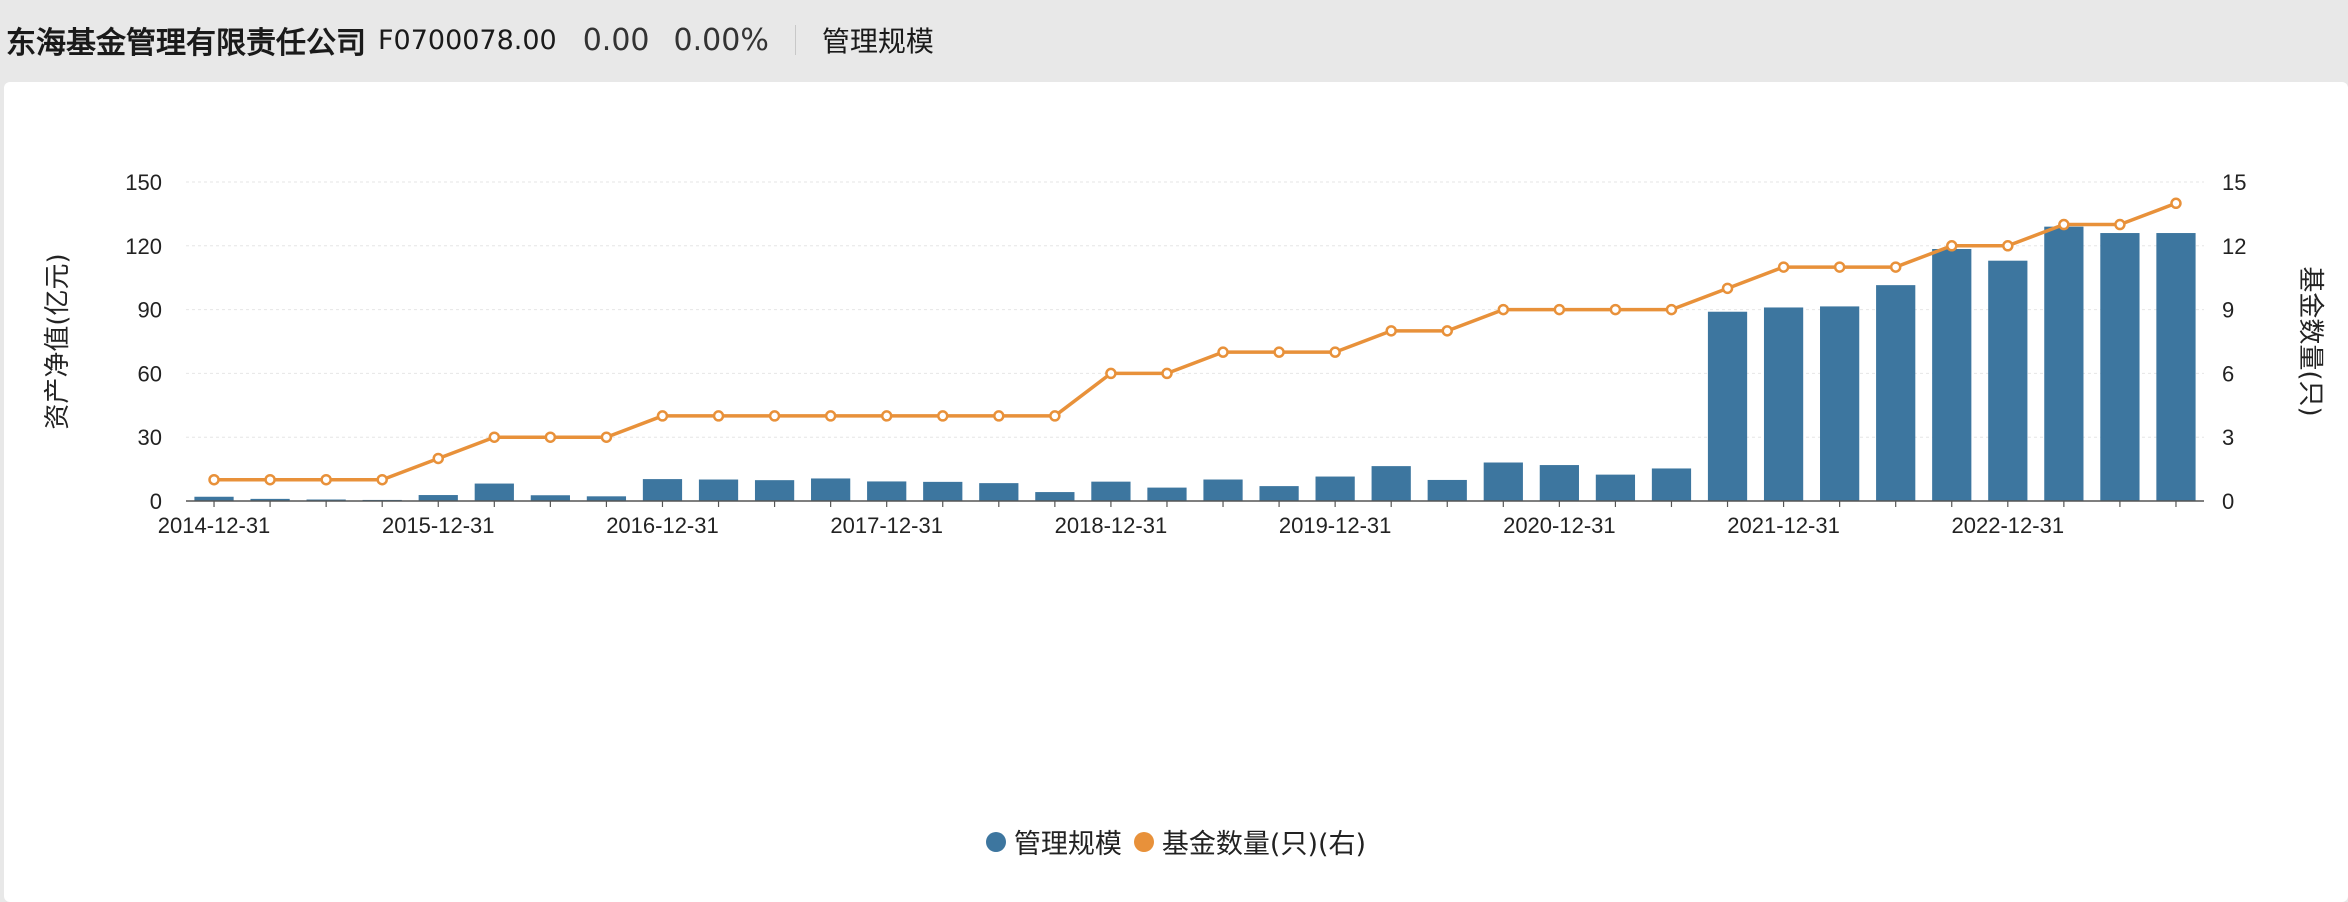 Image resolution: width=2348 pixels, height=902 pixels. I want to click on legend-item-line: 基金数量(只)(右), so click(1250, 841).